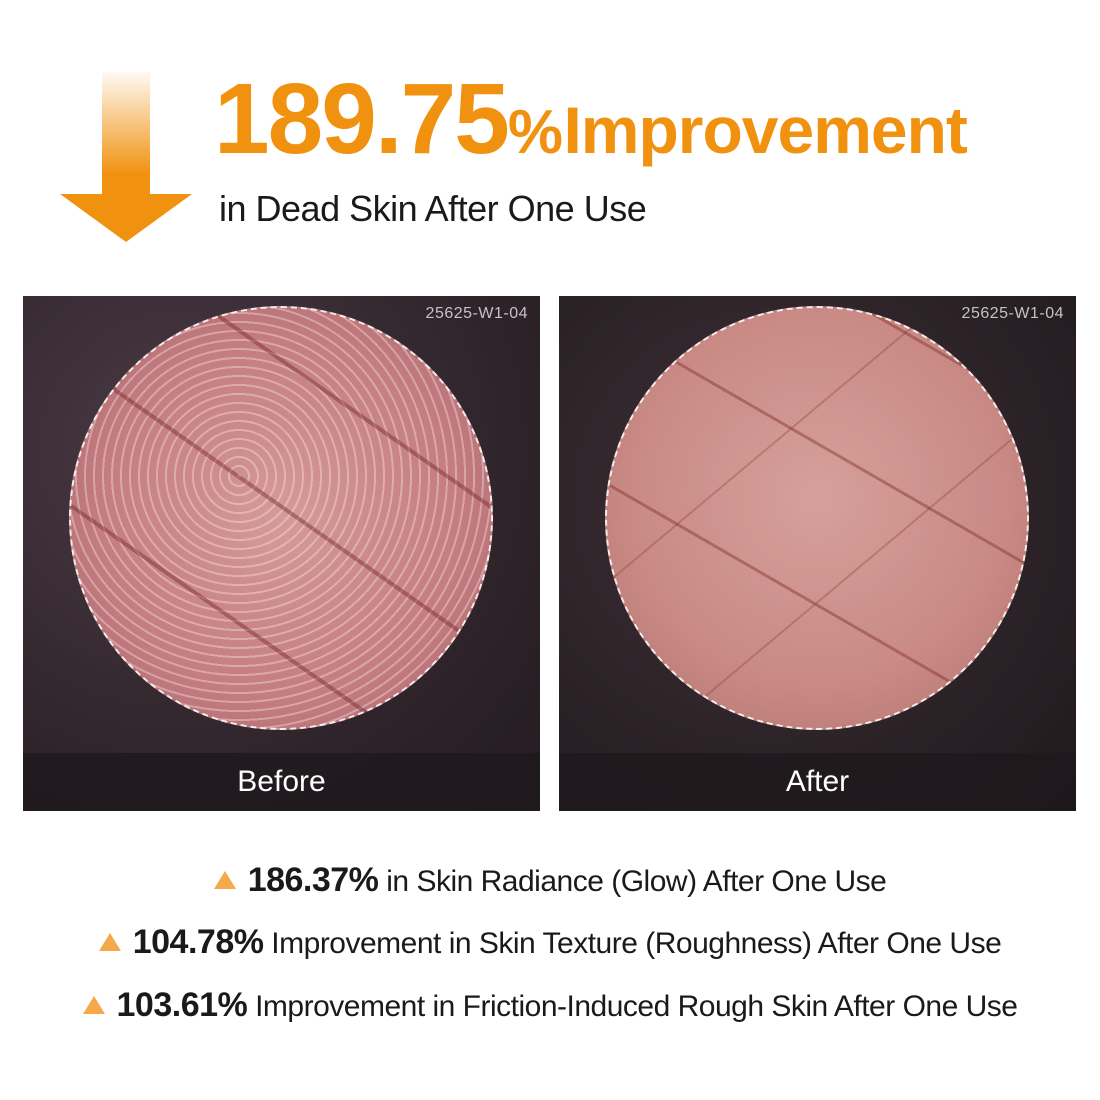 The width and height of the screenshot is (1100, 1100). What do you see at coordinates (817, 518) in the screenshot?
I see `after-magnified-circle` at bounding box center [817, 518].